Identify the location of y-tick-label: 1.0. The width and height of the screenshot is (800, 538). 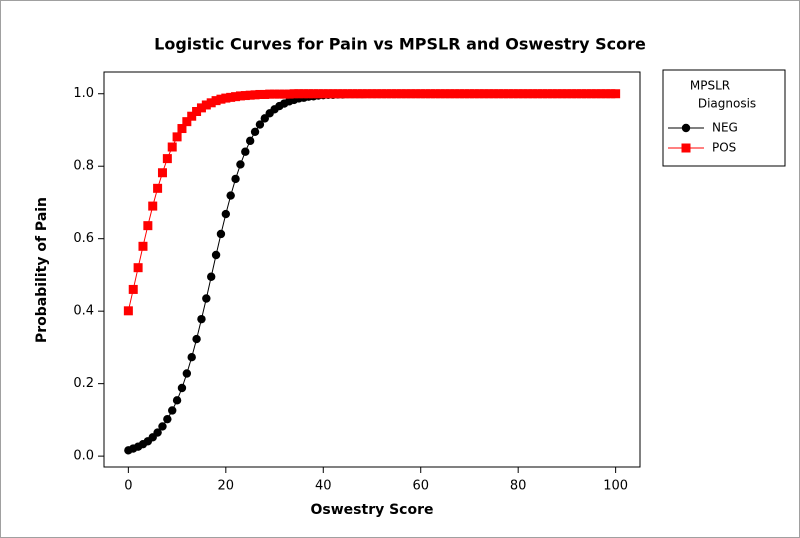
(83, 93).